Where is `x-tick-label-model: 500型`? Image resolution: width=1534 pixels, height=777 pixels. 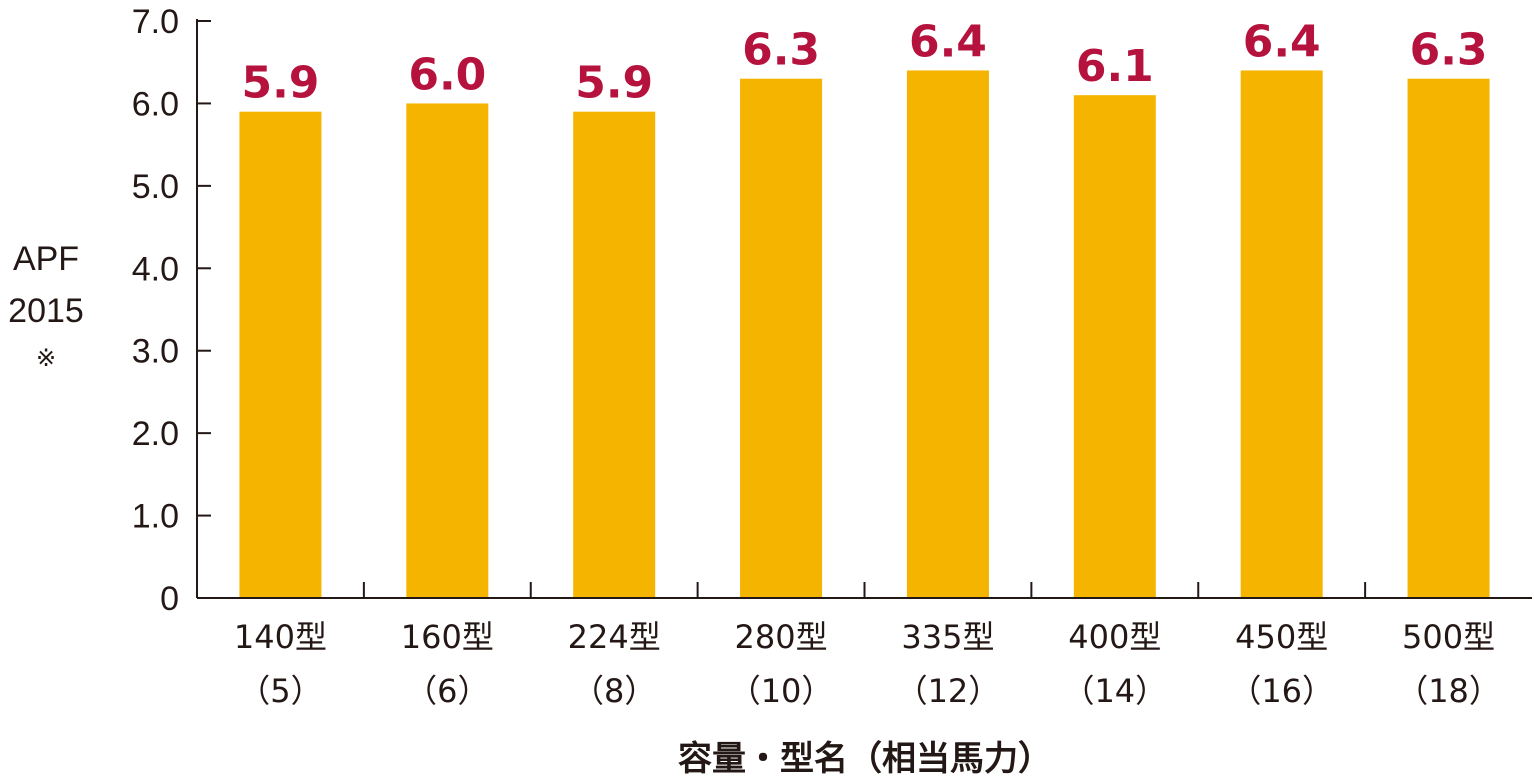 x-tick-label-model: 500型 is located at coordinates (1448, 637).